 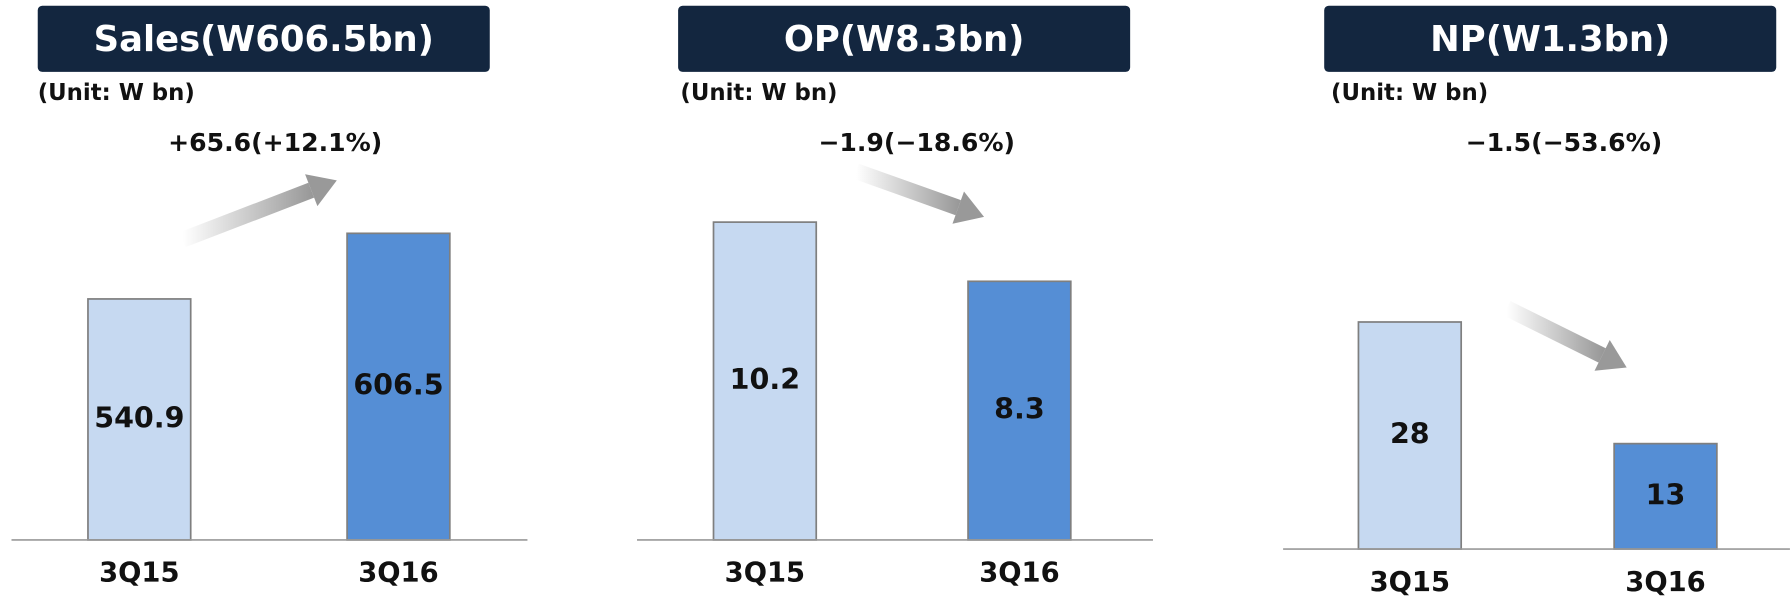 I want to click on chart-title: NP(W1.3bn), so click(x=1550, y=39).